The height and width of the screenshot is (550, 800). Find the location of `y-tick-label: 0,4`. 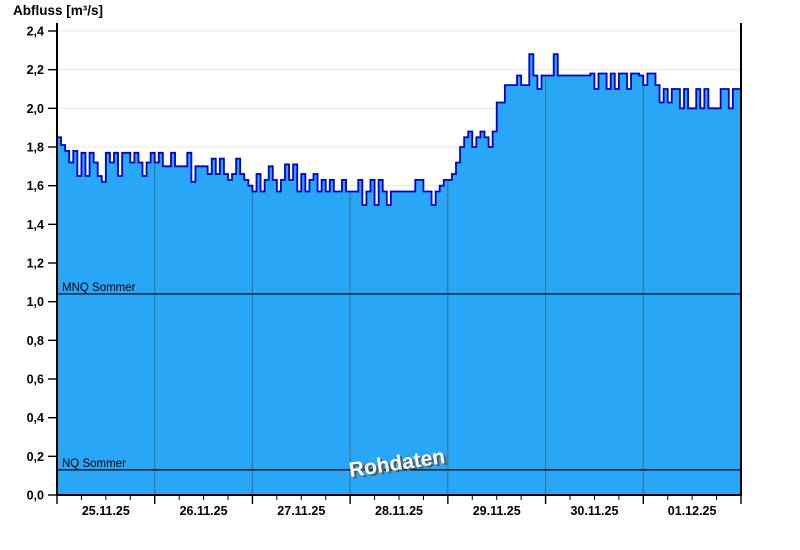

y-tick-label: 0,4 is located at coordinates (35, 418).